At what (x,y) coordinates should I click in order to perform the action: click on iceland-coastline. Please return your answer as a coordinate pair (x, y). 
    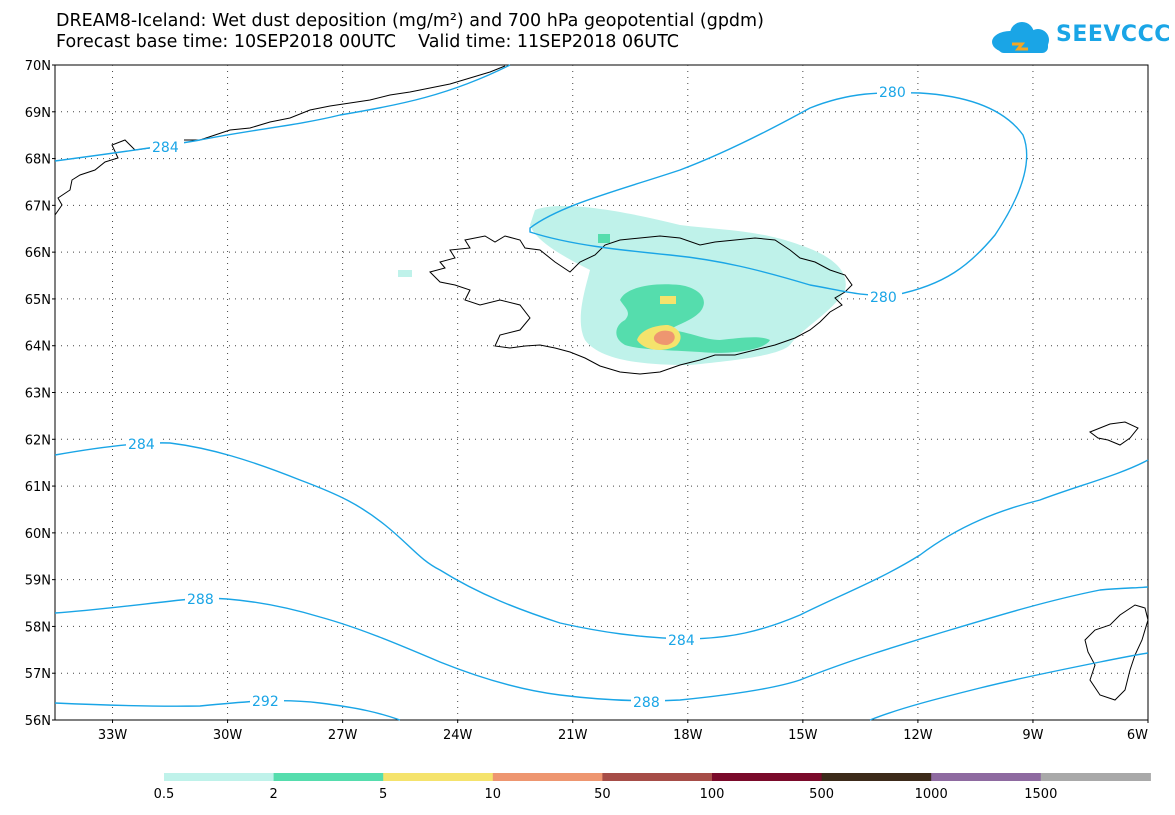
    Looking at the image, I should click on (641, 305).